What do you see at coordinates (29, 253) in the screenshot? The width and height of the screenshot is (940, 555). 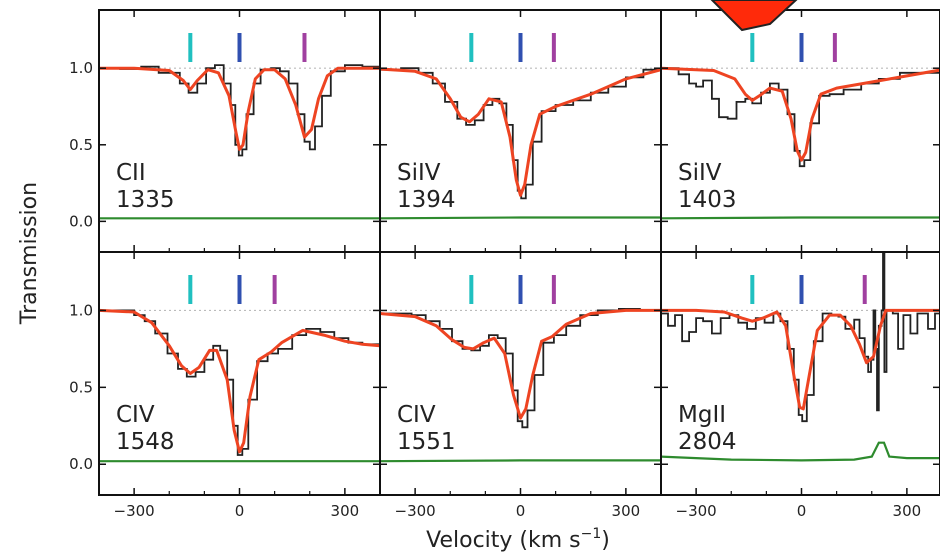 I see `y-axis-label: Transmission` at bounding box center [29, 253].